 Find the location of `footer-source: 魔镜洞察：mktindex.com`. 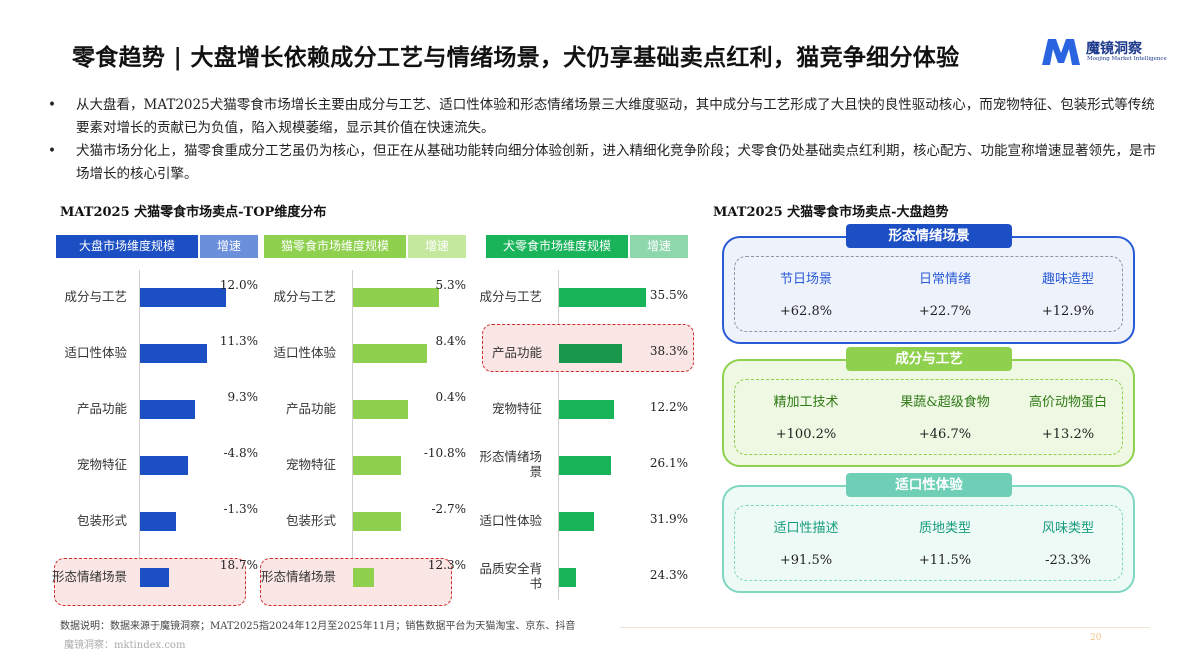

footer-source: 魔镜洞察：mktindex.com is located at coordinates (125, 645).